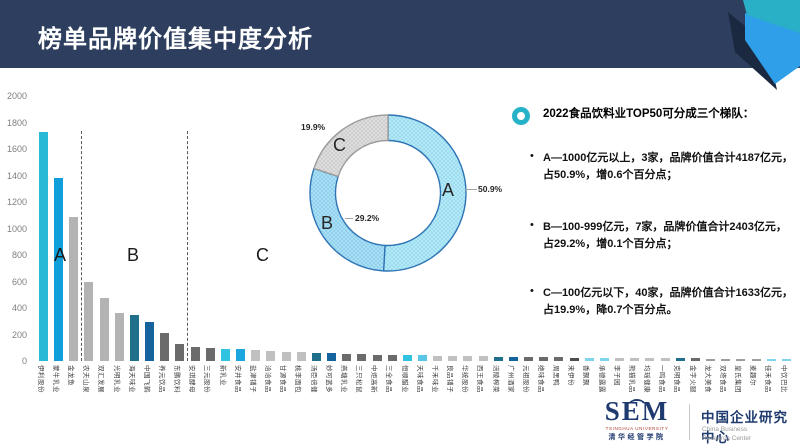 This screenshot has height=447, width=800. Describe the element at coordinates (601, 379) in the screenshot. I see `x-axis-label: 承德露露` at that location.